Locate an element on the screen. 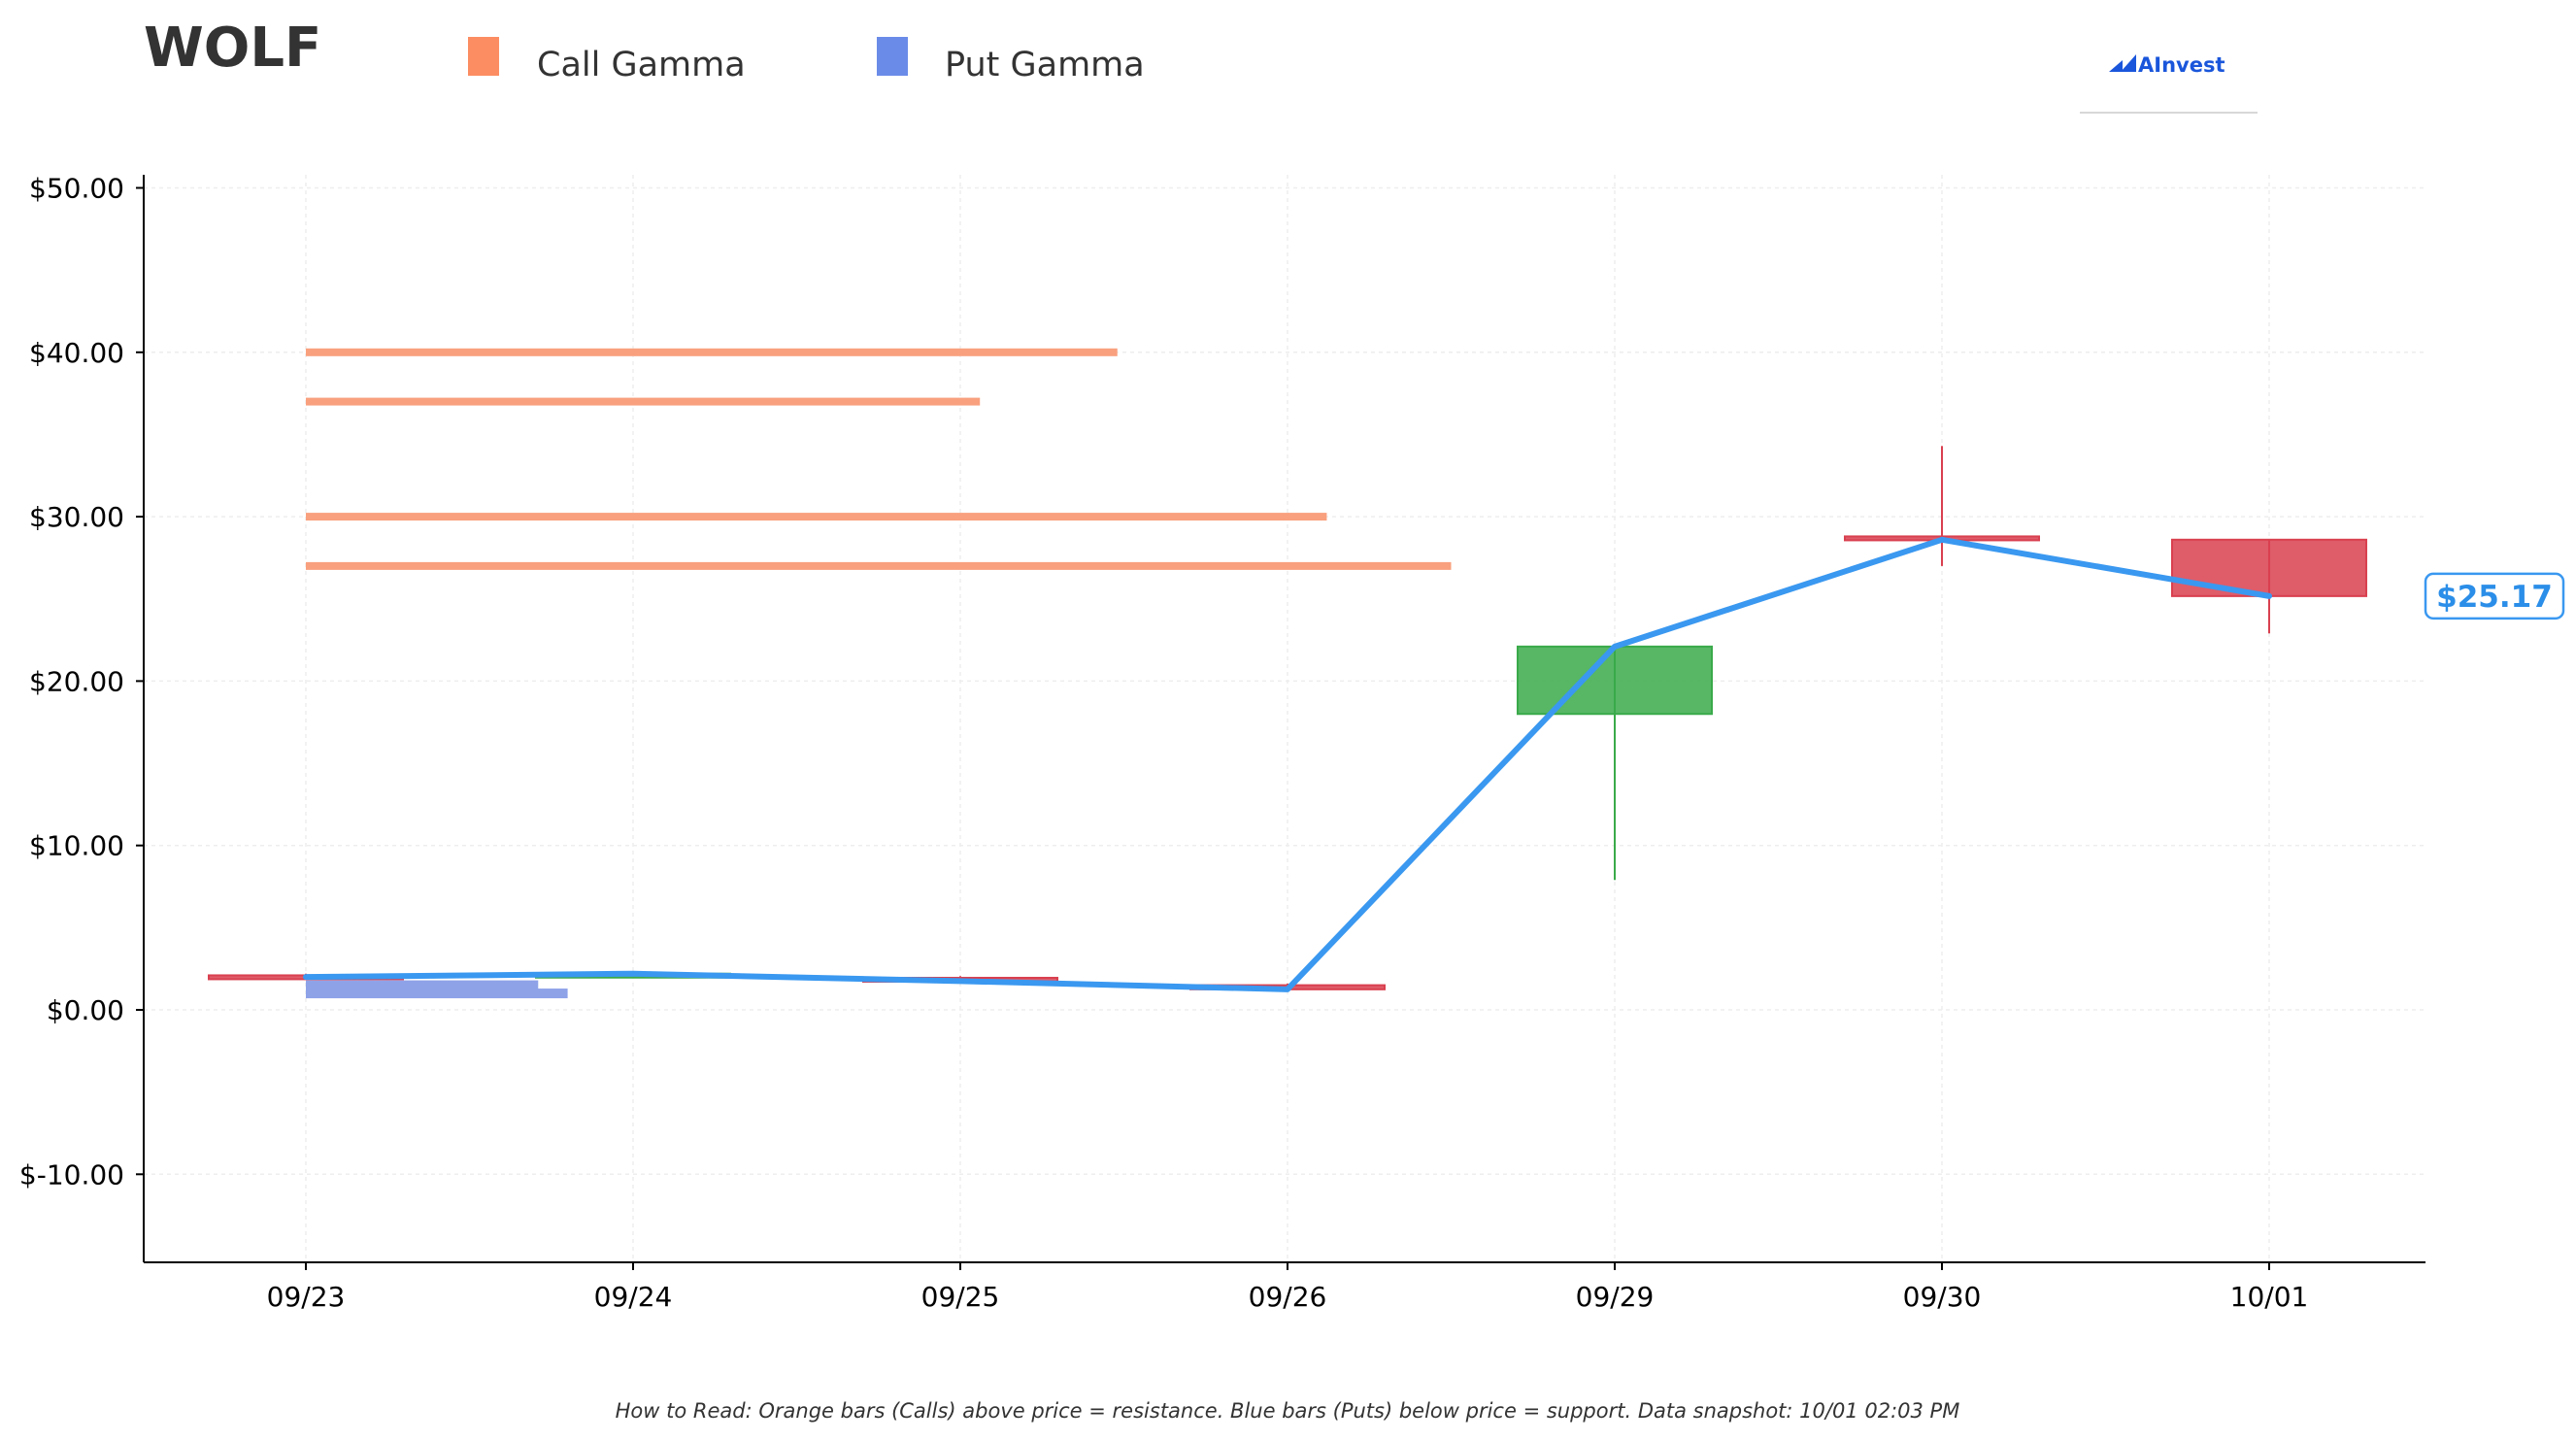 The width and height of the screenshot is (2576, 1441). ainvest-logo: AInvest is located at coordinates (2167, 65).